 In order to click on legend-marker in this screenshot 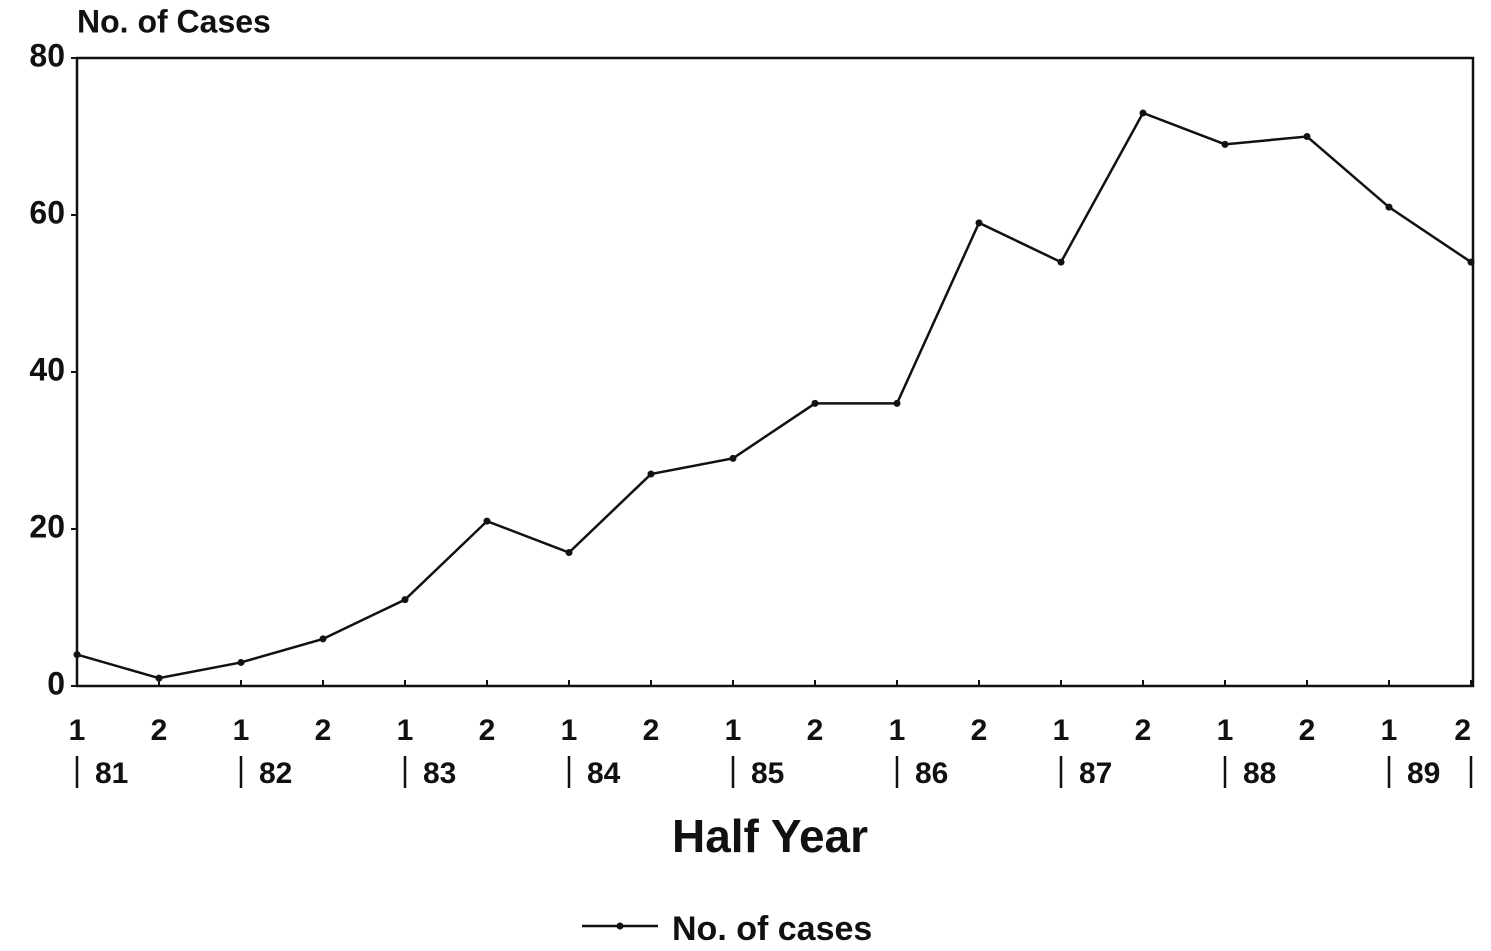, I will do `click(620, 926)`.